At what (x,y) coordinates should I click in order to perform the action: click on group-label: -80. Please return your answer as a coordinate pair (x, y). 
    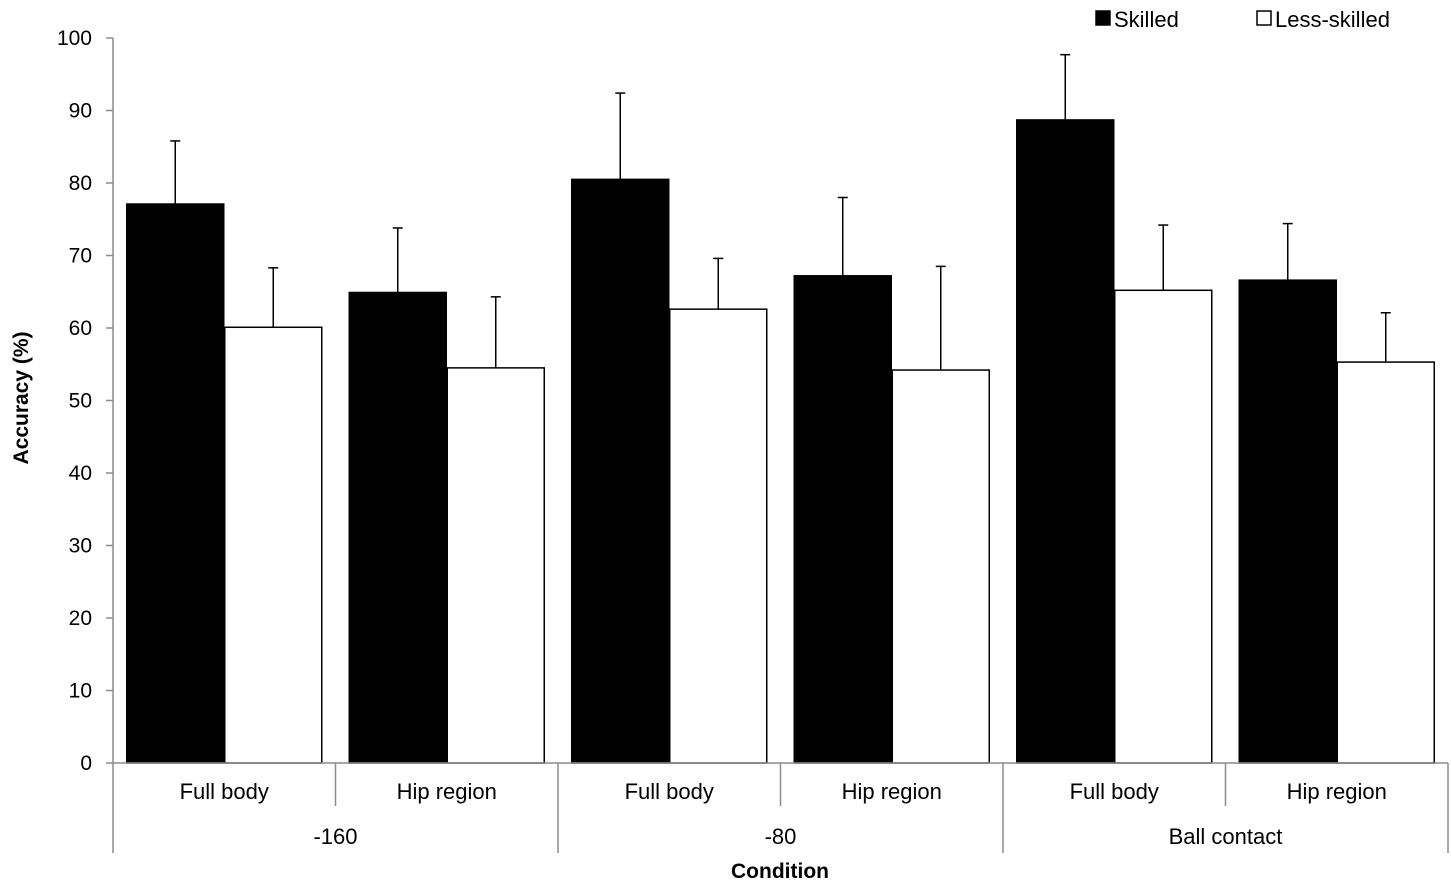
    Looking at the image, I should click on (781, 836).